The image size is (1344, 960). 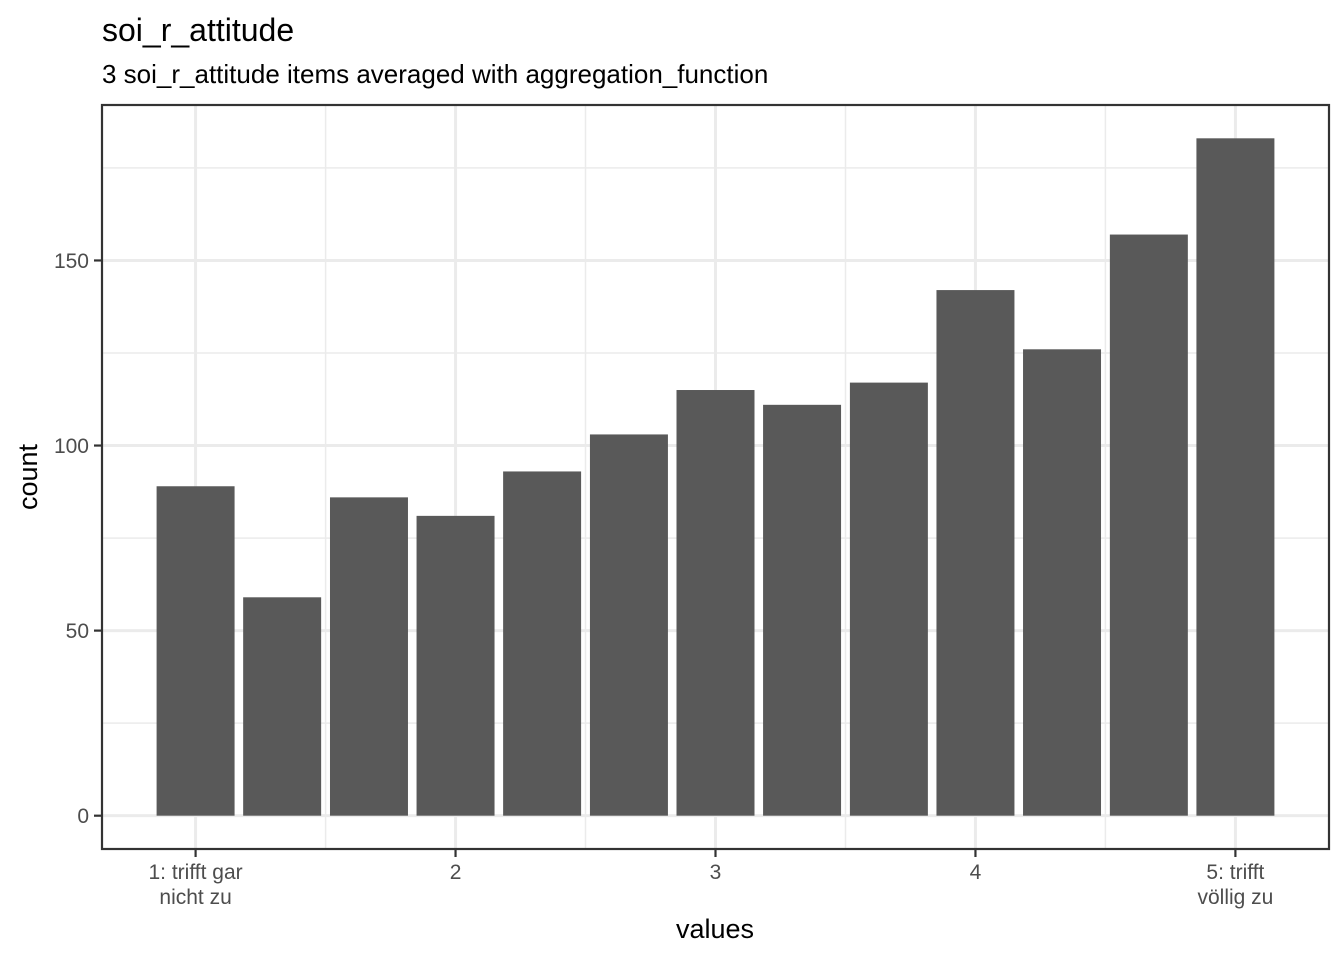 What do you see at coordinates (1235, 872) in the screenshot?
I see `x-tick-label-line: 5: trifft` at bounding box center [1235, 872].